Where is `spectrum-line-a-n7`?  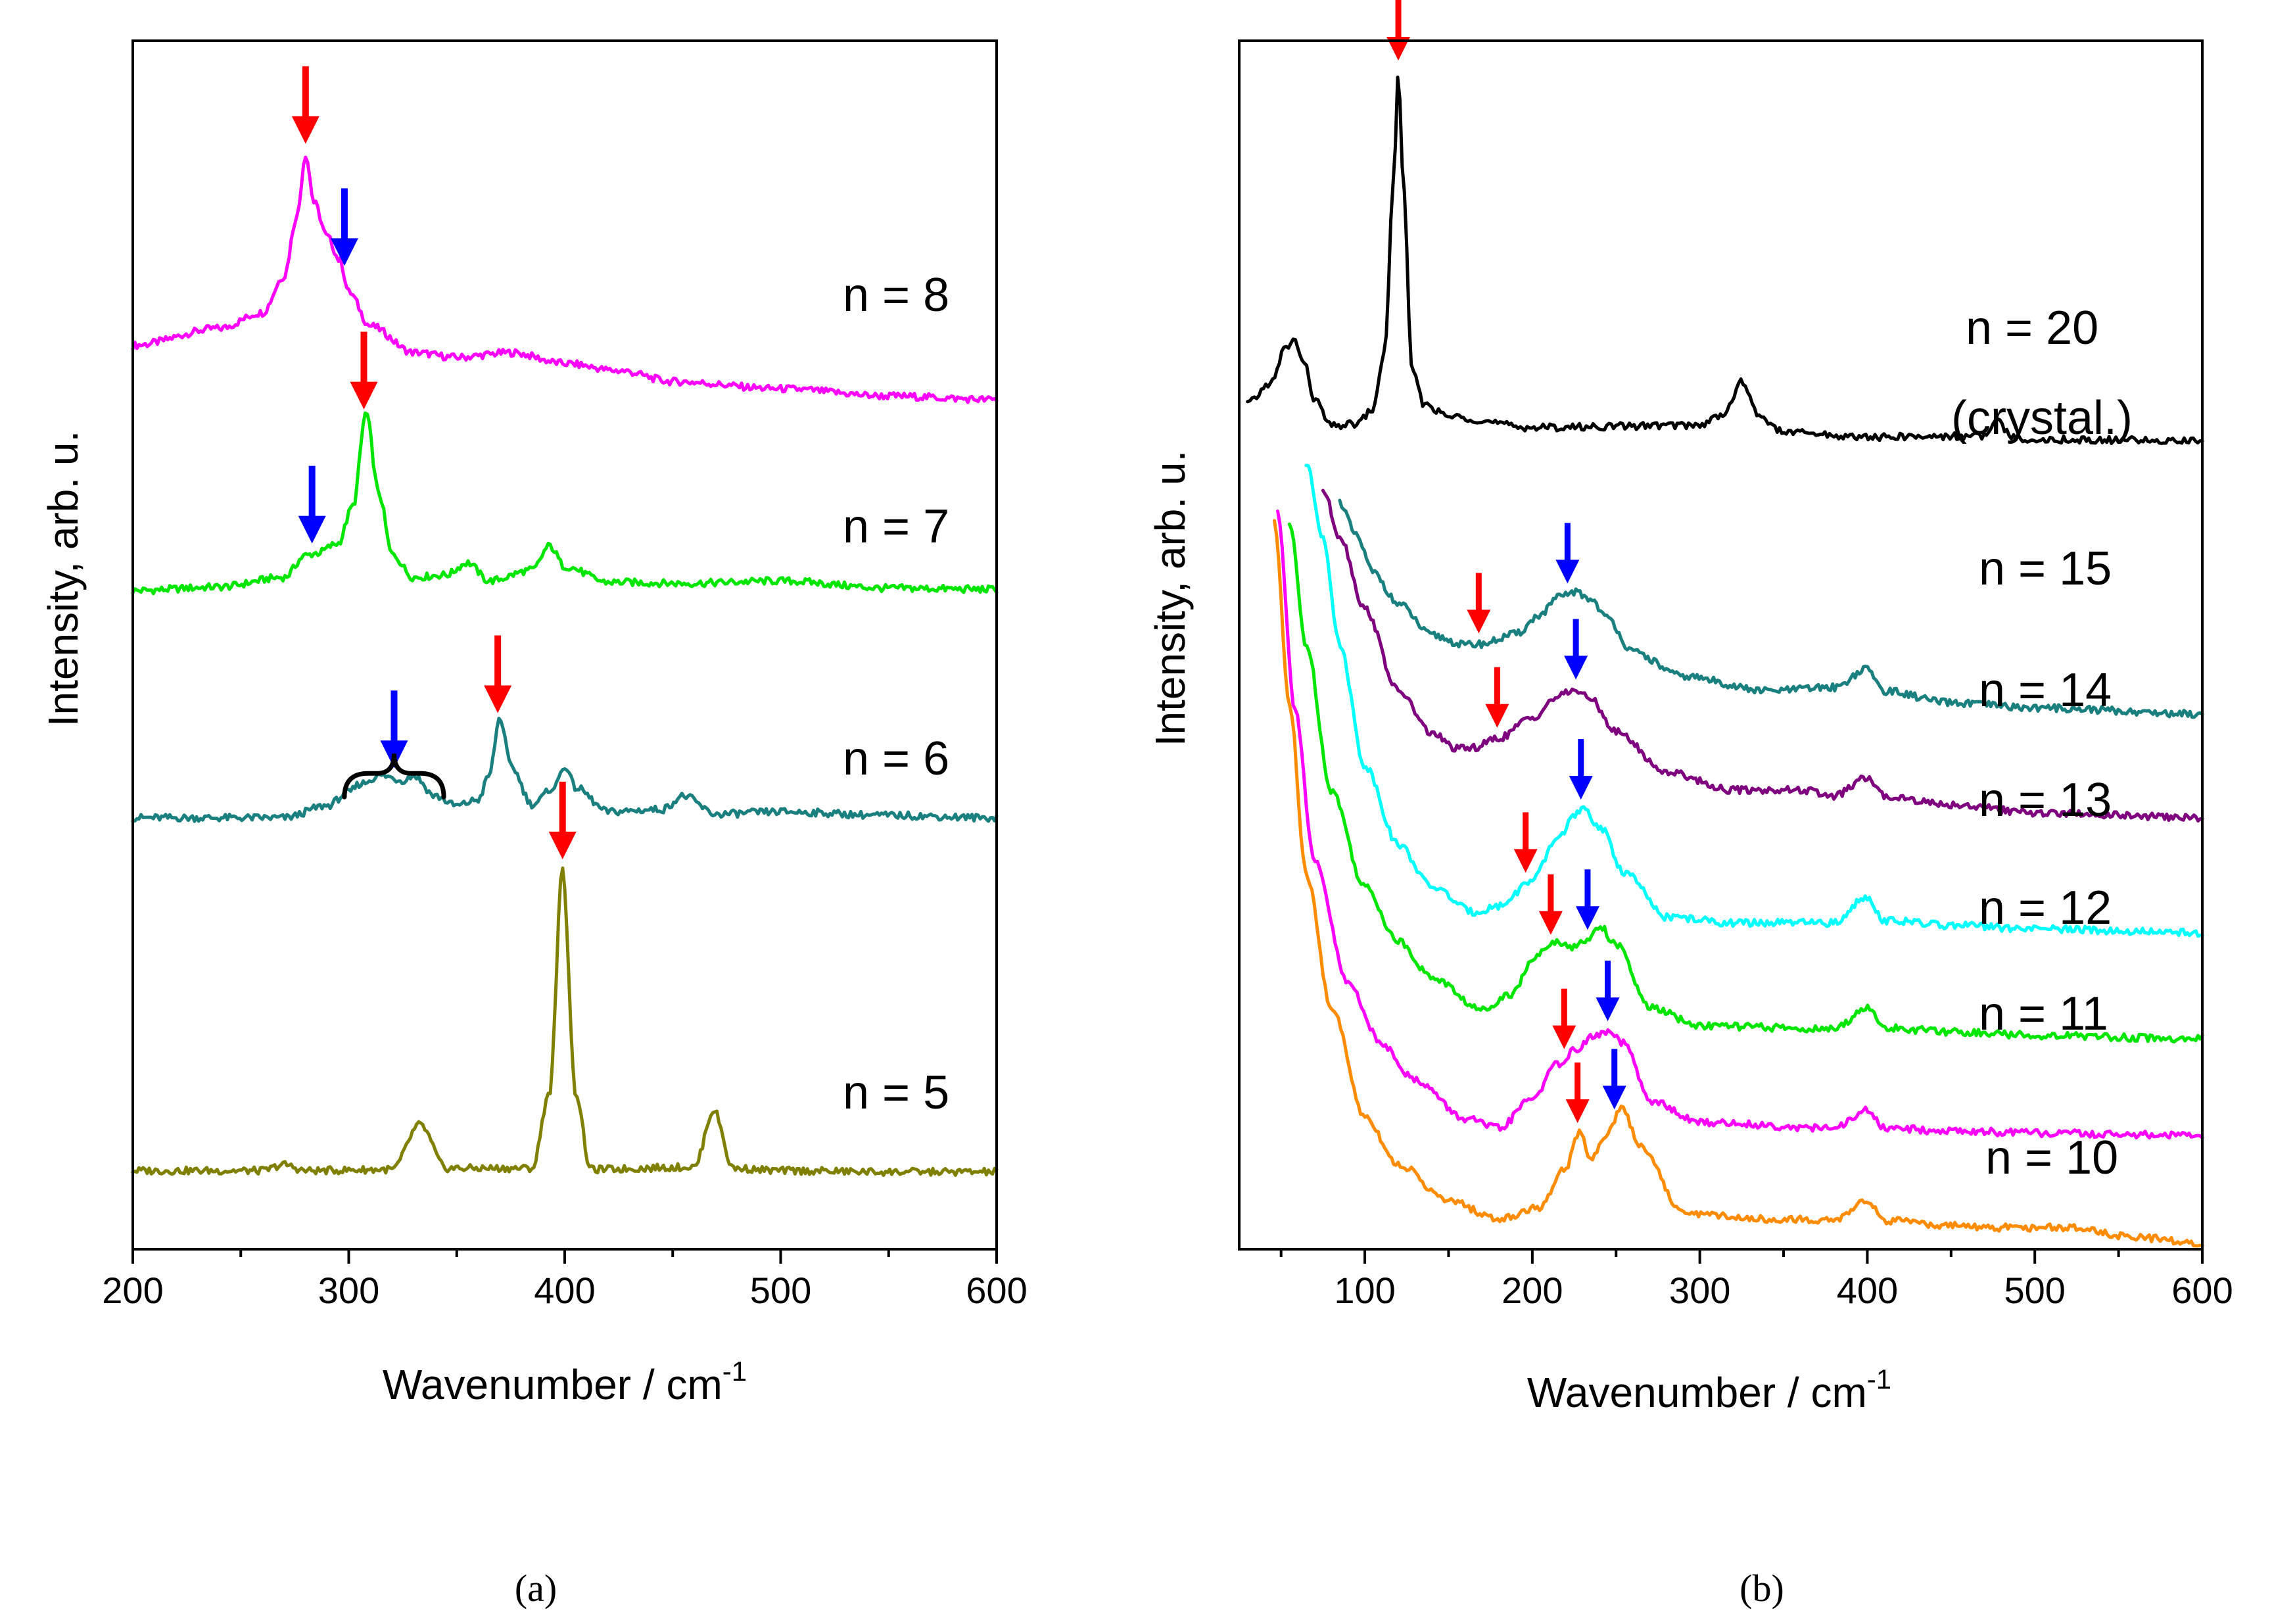 spectrum-line-a-n7 is located at coordinates (565, 503).